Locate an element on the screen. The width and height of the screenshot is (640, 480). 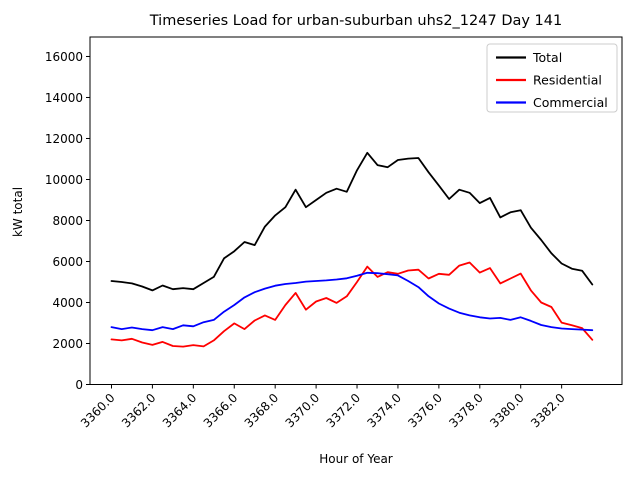
x-tick-label: 3362.0 is located at coordinates (139, 411).